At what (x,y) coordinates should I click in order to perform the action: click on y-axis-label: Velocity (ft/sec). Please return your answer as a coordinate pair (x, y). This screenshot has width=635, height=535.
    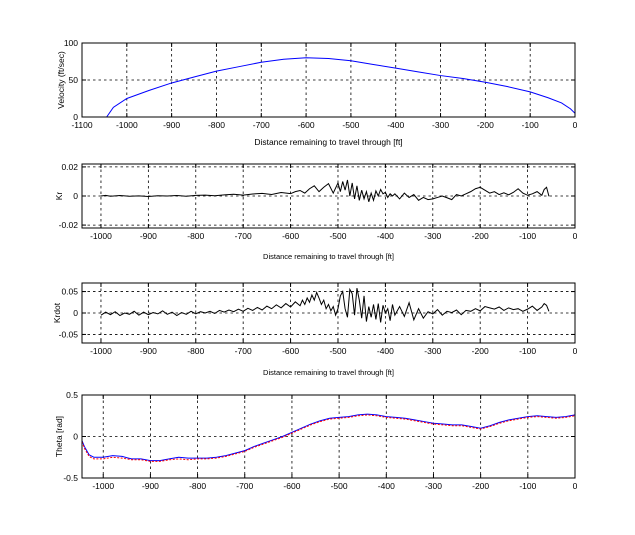
    Looking at the image, I should click on (61, 80).